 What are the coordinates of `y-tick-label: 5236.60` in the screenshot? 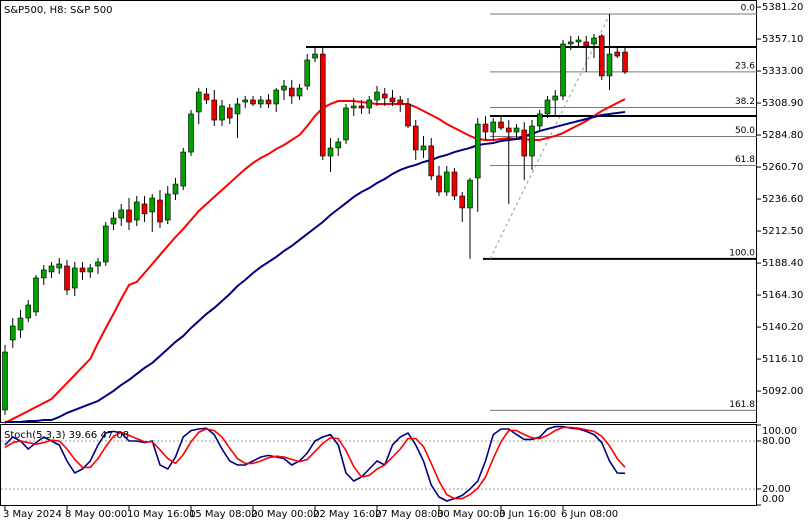 It's located at (782, 199).